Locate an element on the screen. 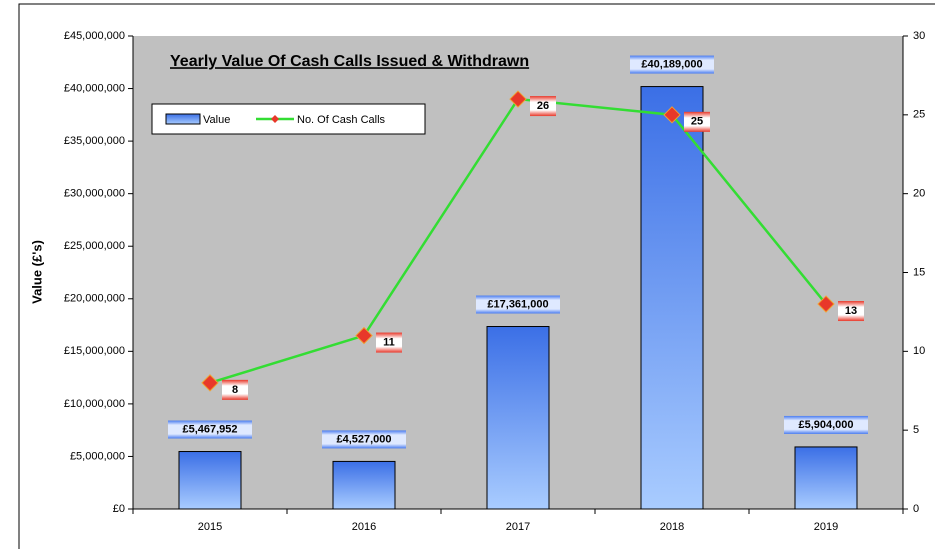  legend-label: Value is located at coordinates (216, 120).